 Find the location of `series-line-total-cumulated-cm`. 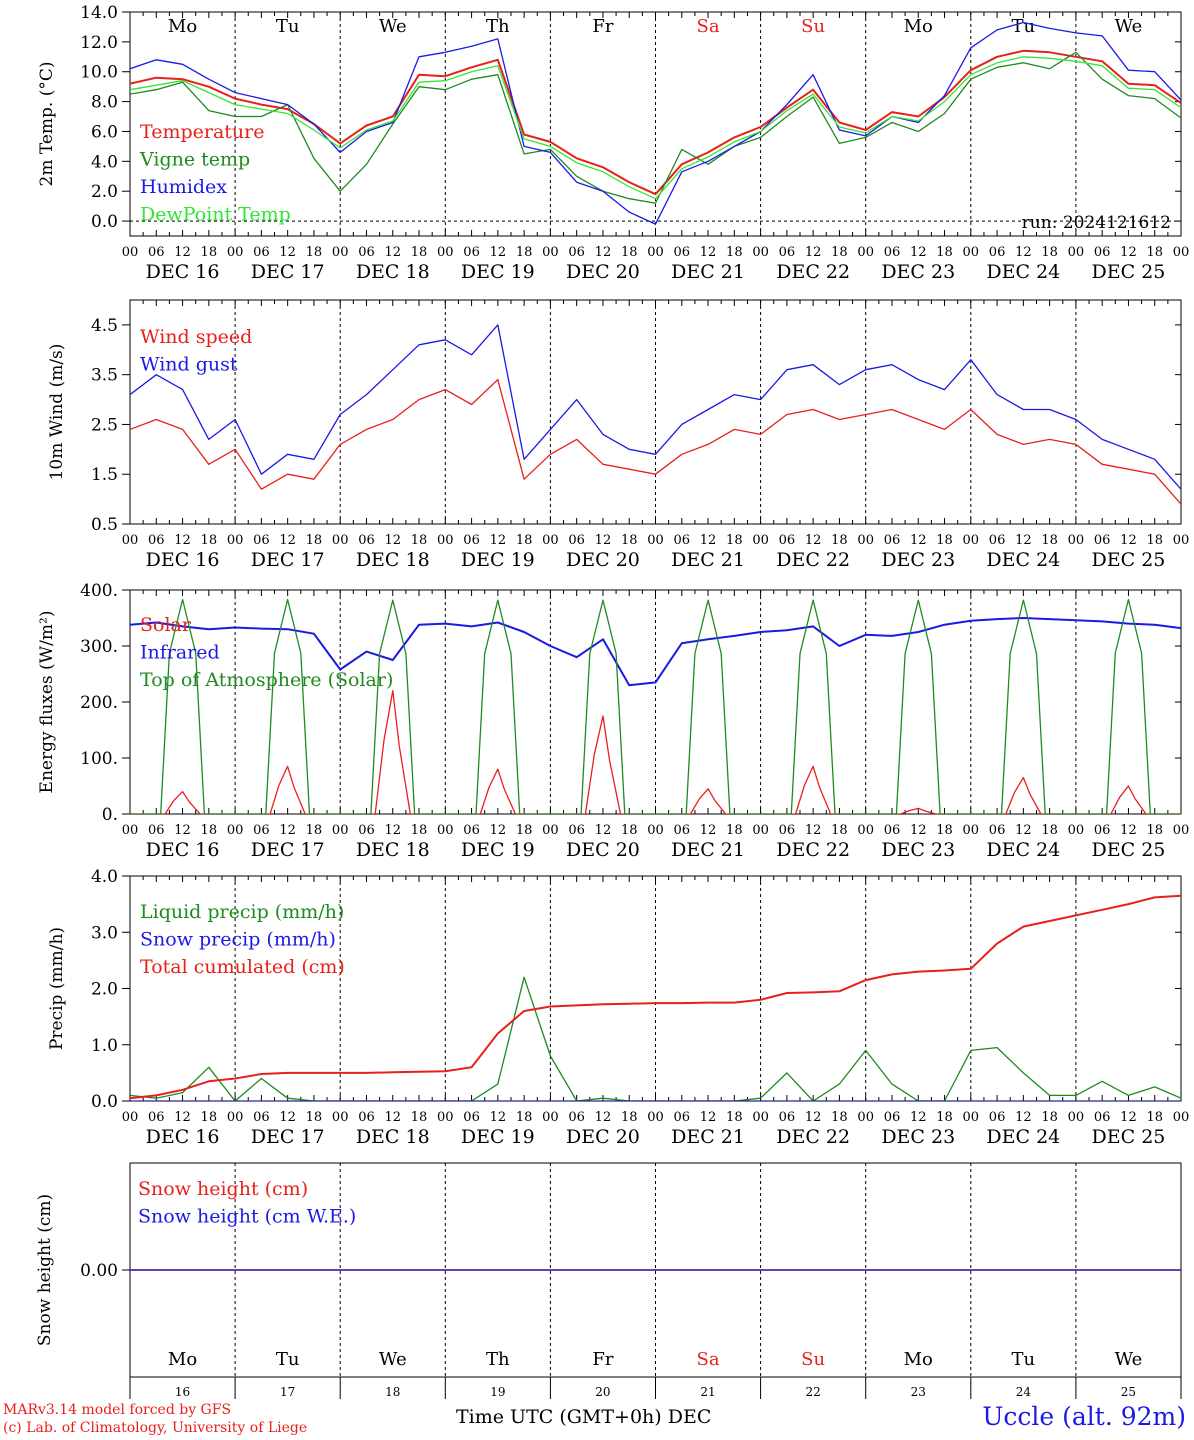

series-line-total-cumulated-cm is located at coordinates (655, 997).